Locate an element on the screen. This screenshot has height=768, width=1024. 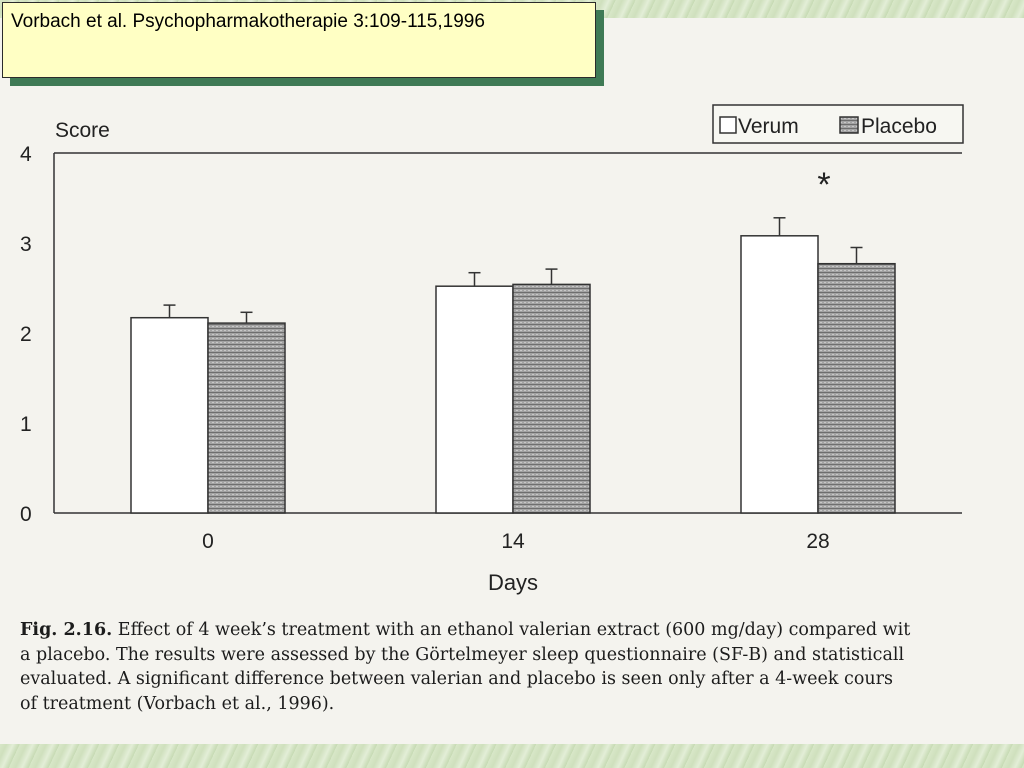
y-tick-label: 2 is located at coordinates (26, 334).